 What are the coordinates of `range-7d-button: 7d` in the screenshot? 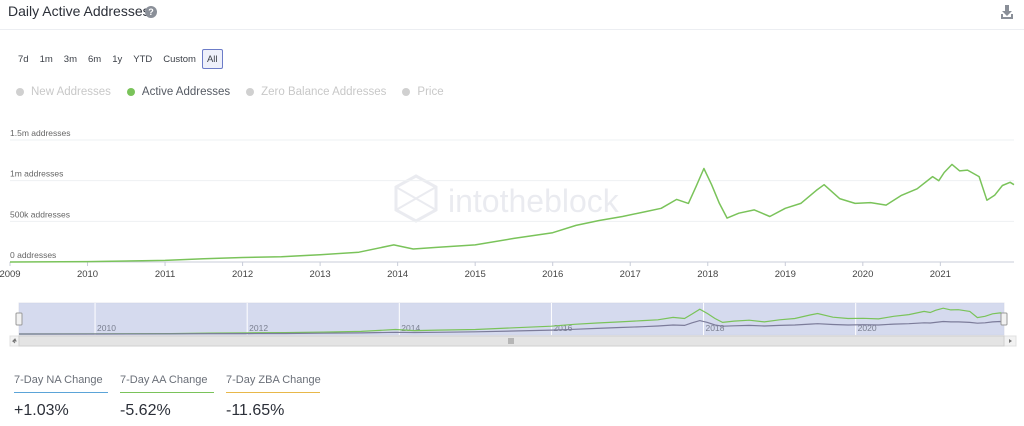 It's located at (23, 59).